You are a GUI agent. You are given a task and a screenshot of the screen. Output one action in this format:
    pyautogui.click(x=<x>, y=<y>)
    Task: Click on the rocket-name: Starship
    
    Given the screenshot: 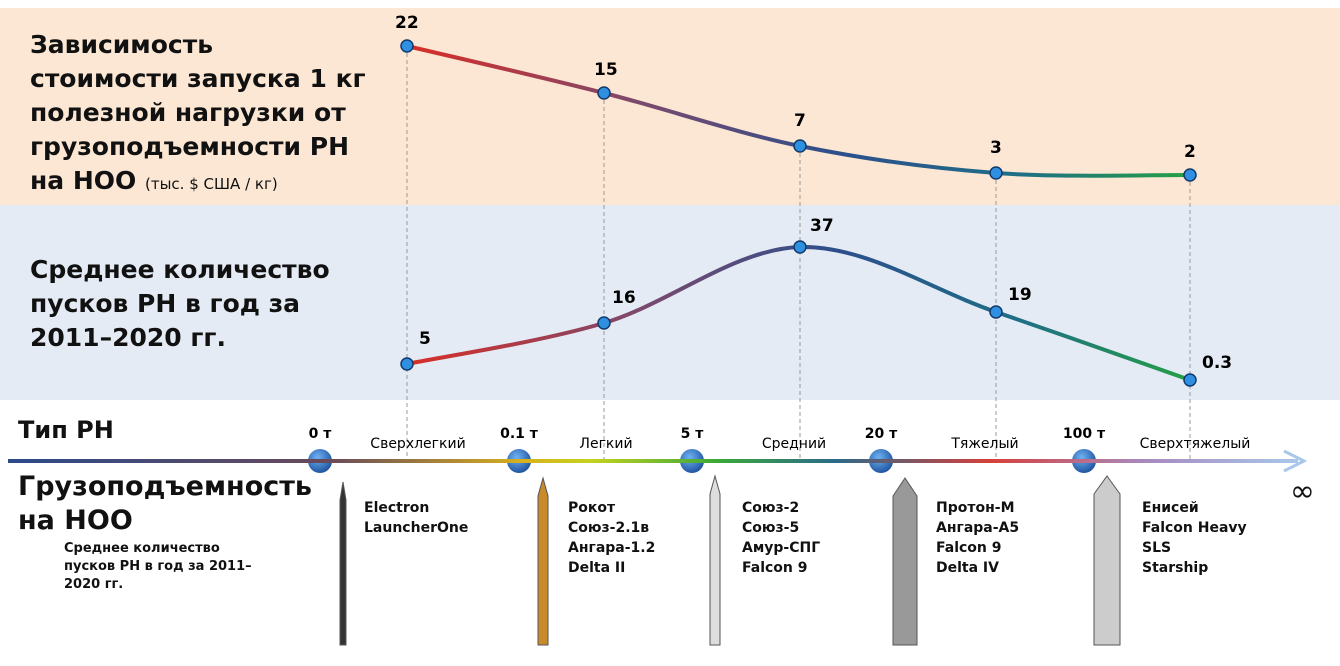 What is the action you would take?
    pyautogui.click(x=1175, y=568)
    